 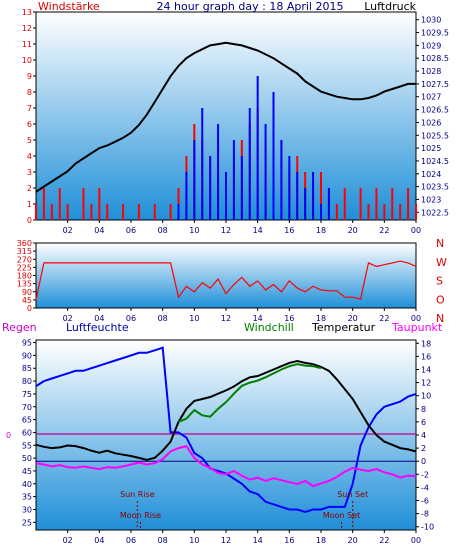 I want to click on dewpoint-line, so click(x=226, y=466).